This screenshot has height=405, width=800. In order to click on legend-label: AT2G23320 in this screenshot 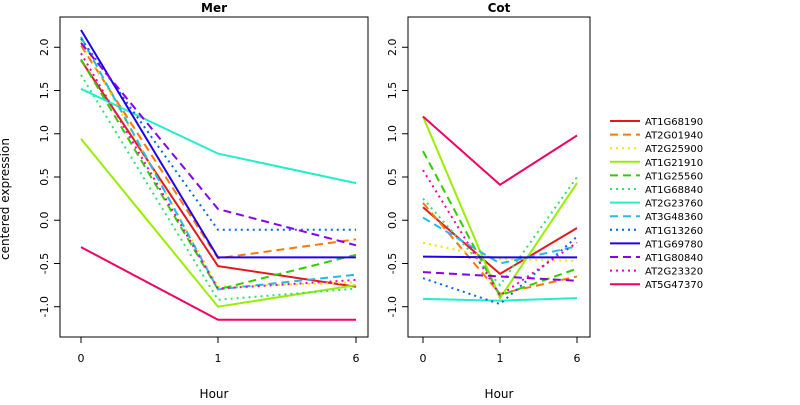, I will do `click(674, 272)`.